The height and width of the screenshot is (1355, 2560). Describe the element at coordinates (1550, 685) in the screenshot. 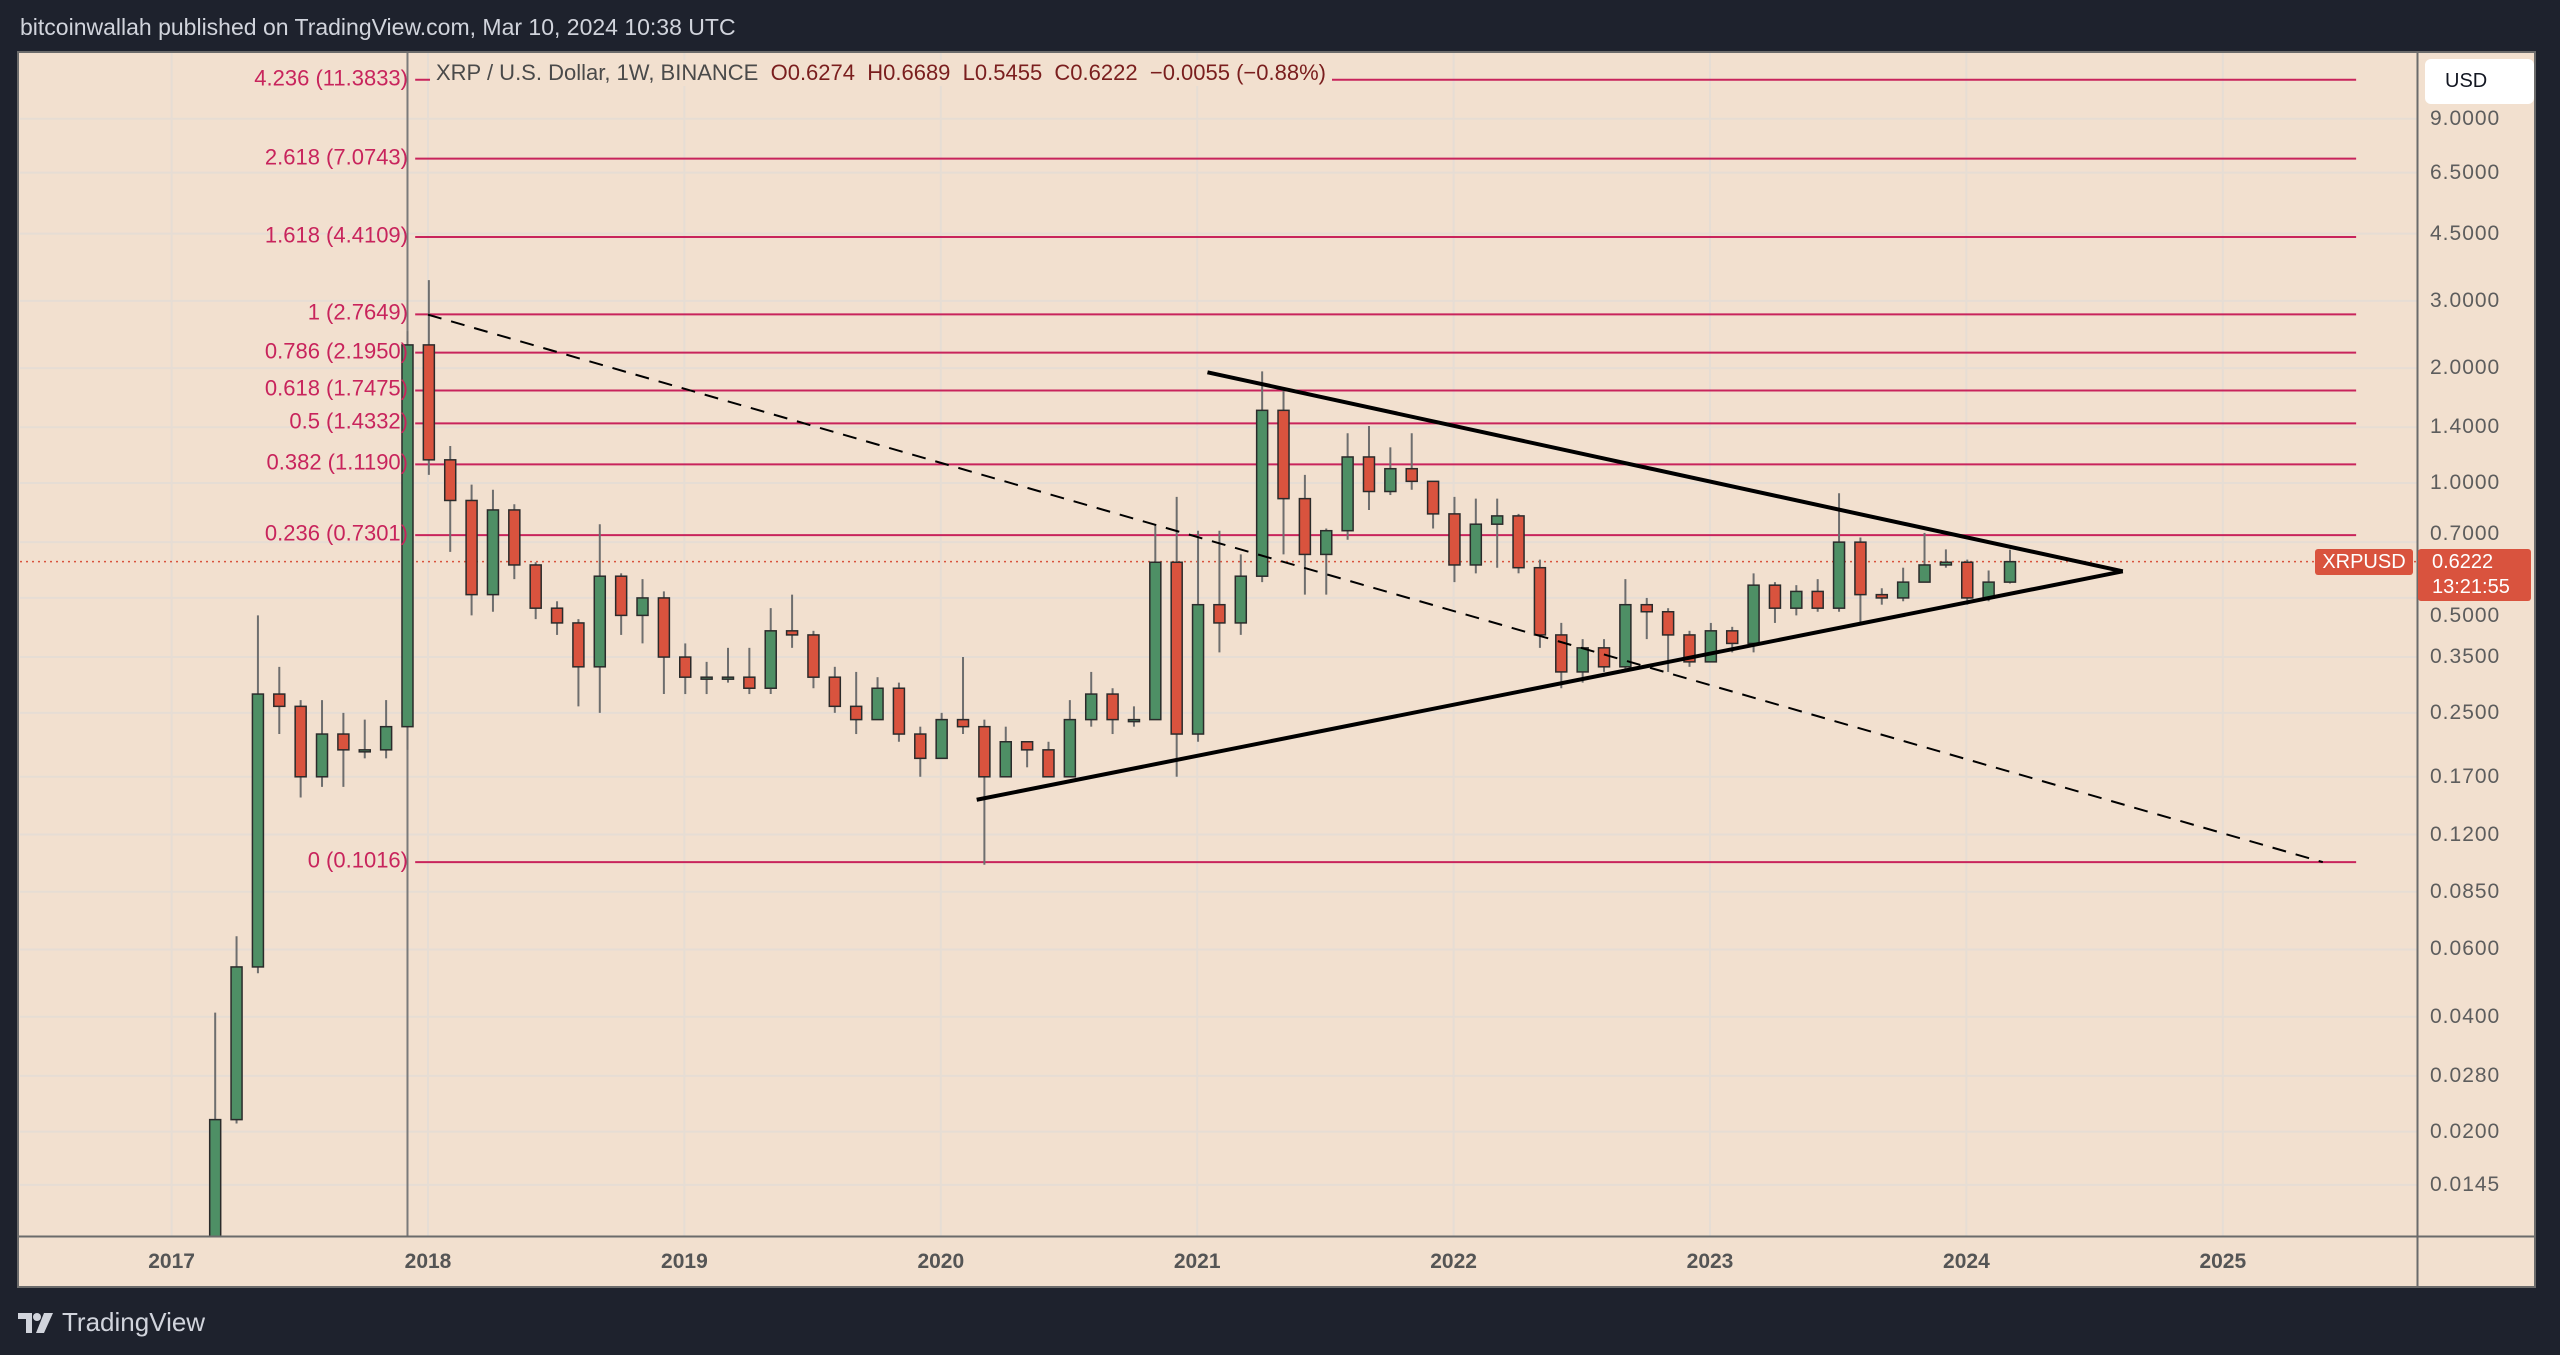

I see `lower-support-line` at that location.